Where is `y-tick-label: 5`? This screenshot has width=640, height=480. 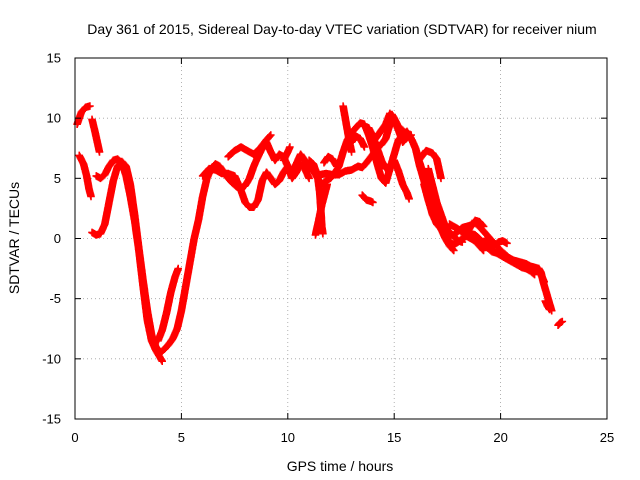
y-tick-label: 5 is located at coordinates (57, 178).